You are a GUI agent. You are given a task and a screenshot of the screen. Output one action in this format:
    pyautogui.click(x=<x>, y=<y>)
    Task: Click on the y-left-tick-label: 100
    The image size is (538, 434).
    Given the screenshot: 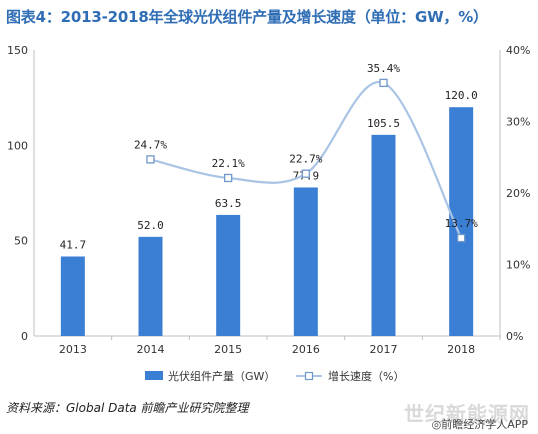 What is the action you would take?
    pyautogui.click(x=17, y=145)
    